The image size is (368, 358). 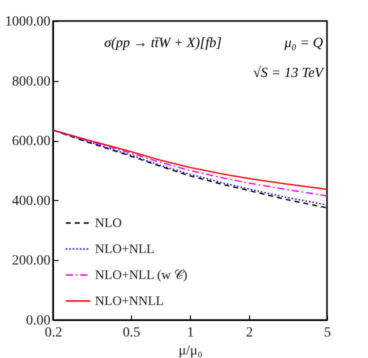 I want to click on annotation: μ₀ = Q, so click(x=303, y=43).